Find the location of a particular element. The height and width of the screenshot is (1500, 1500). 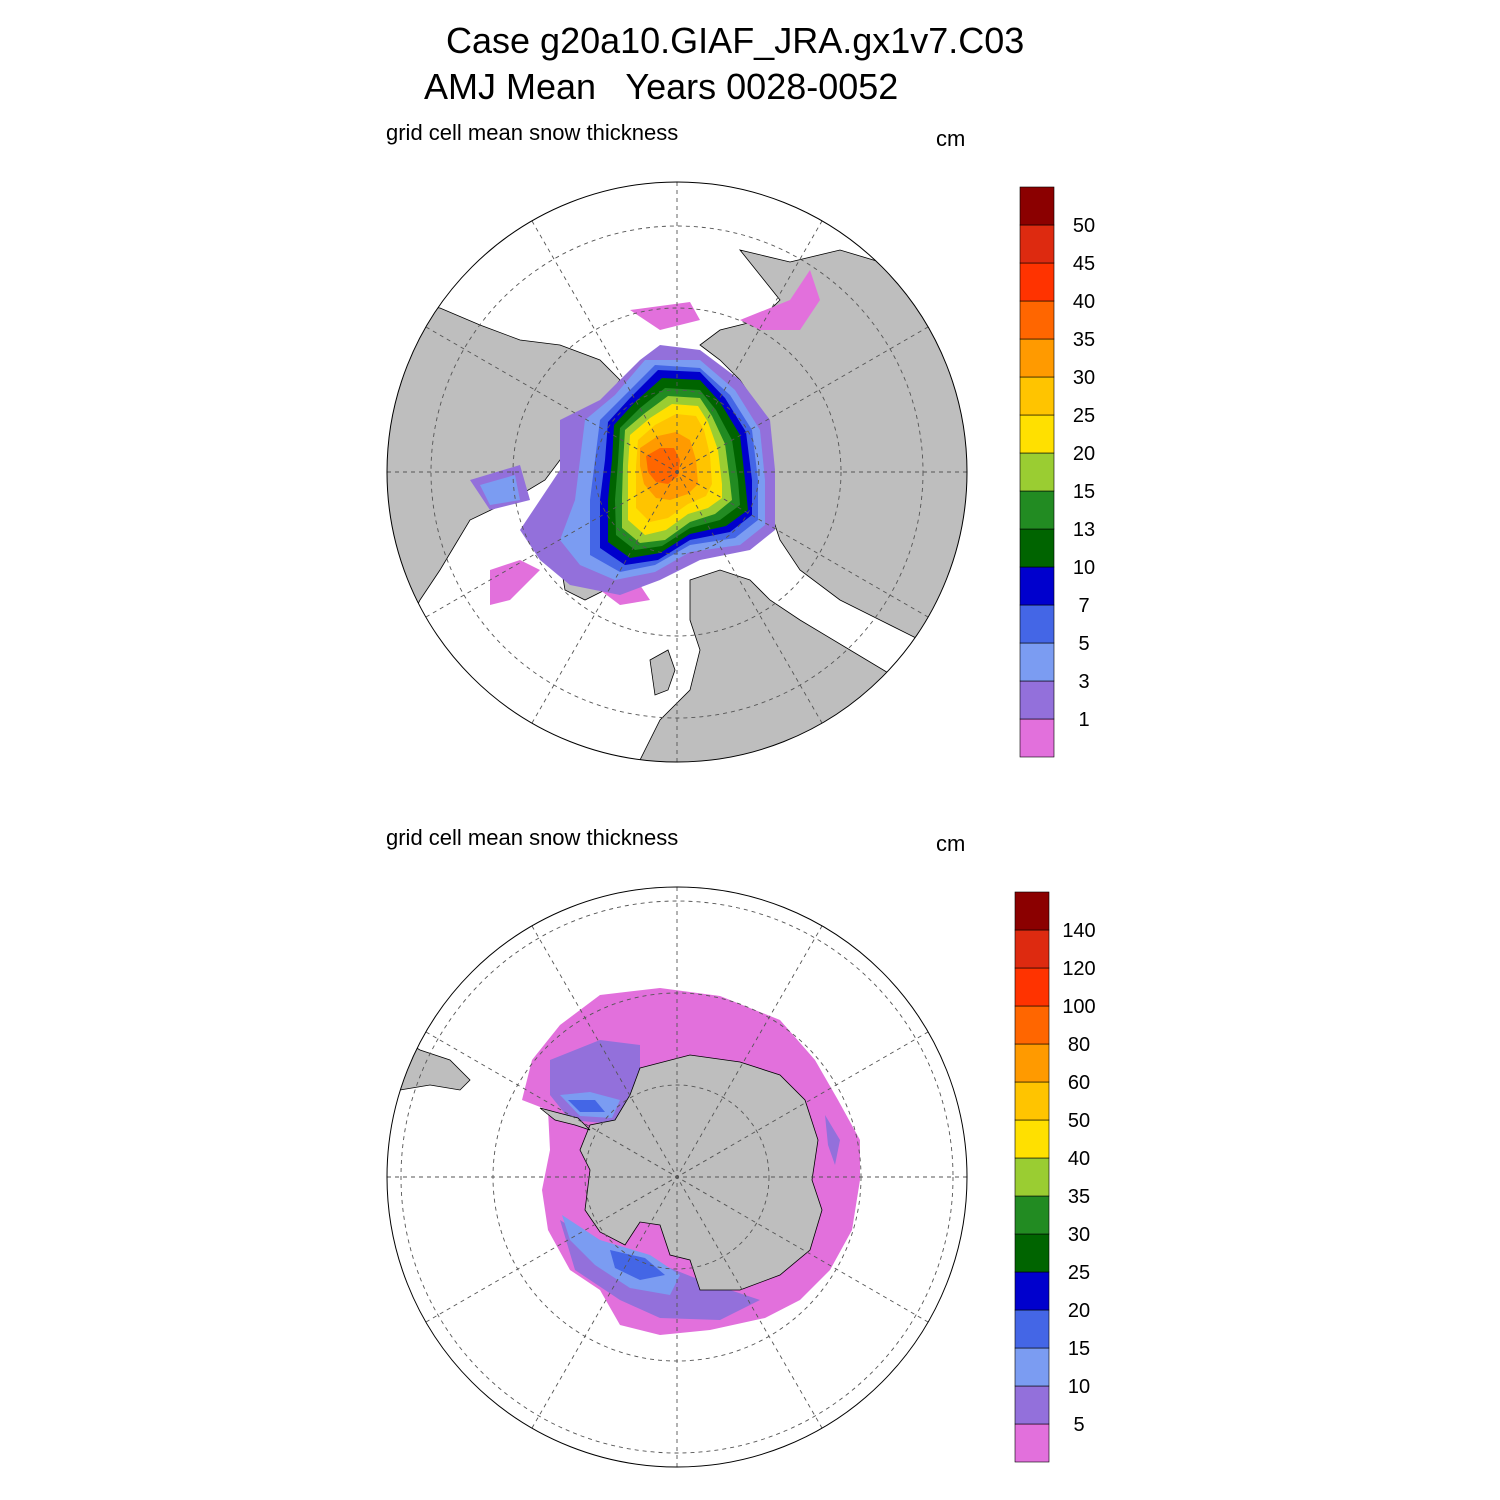

antarctic-peninsula-land is located at coordinates (565, 1119).